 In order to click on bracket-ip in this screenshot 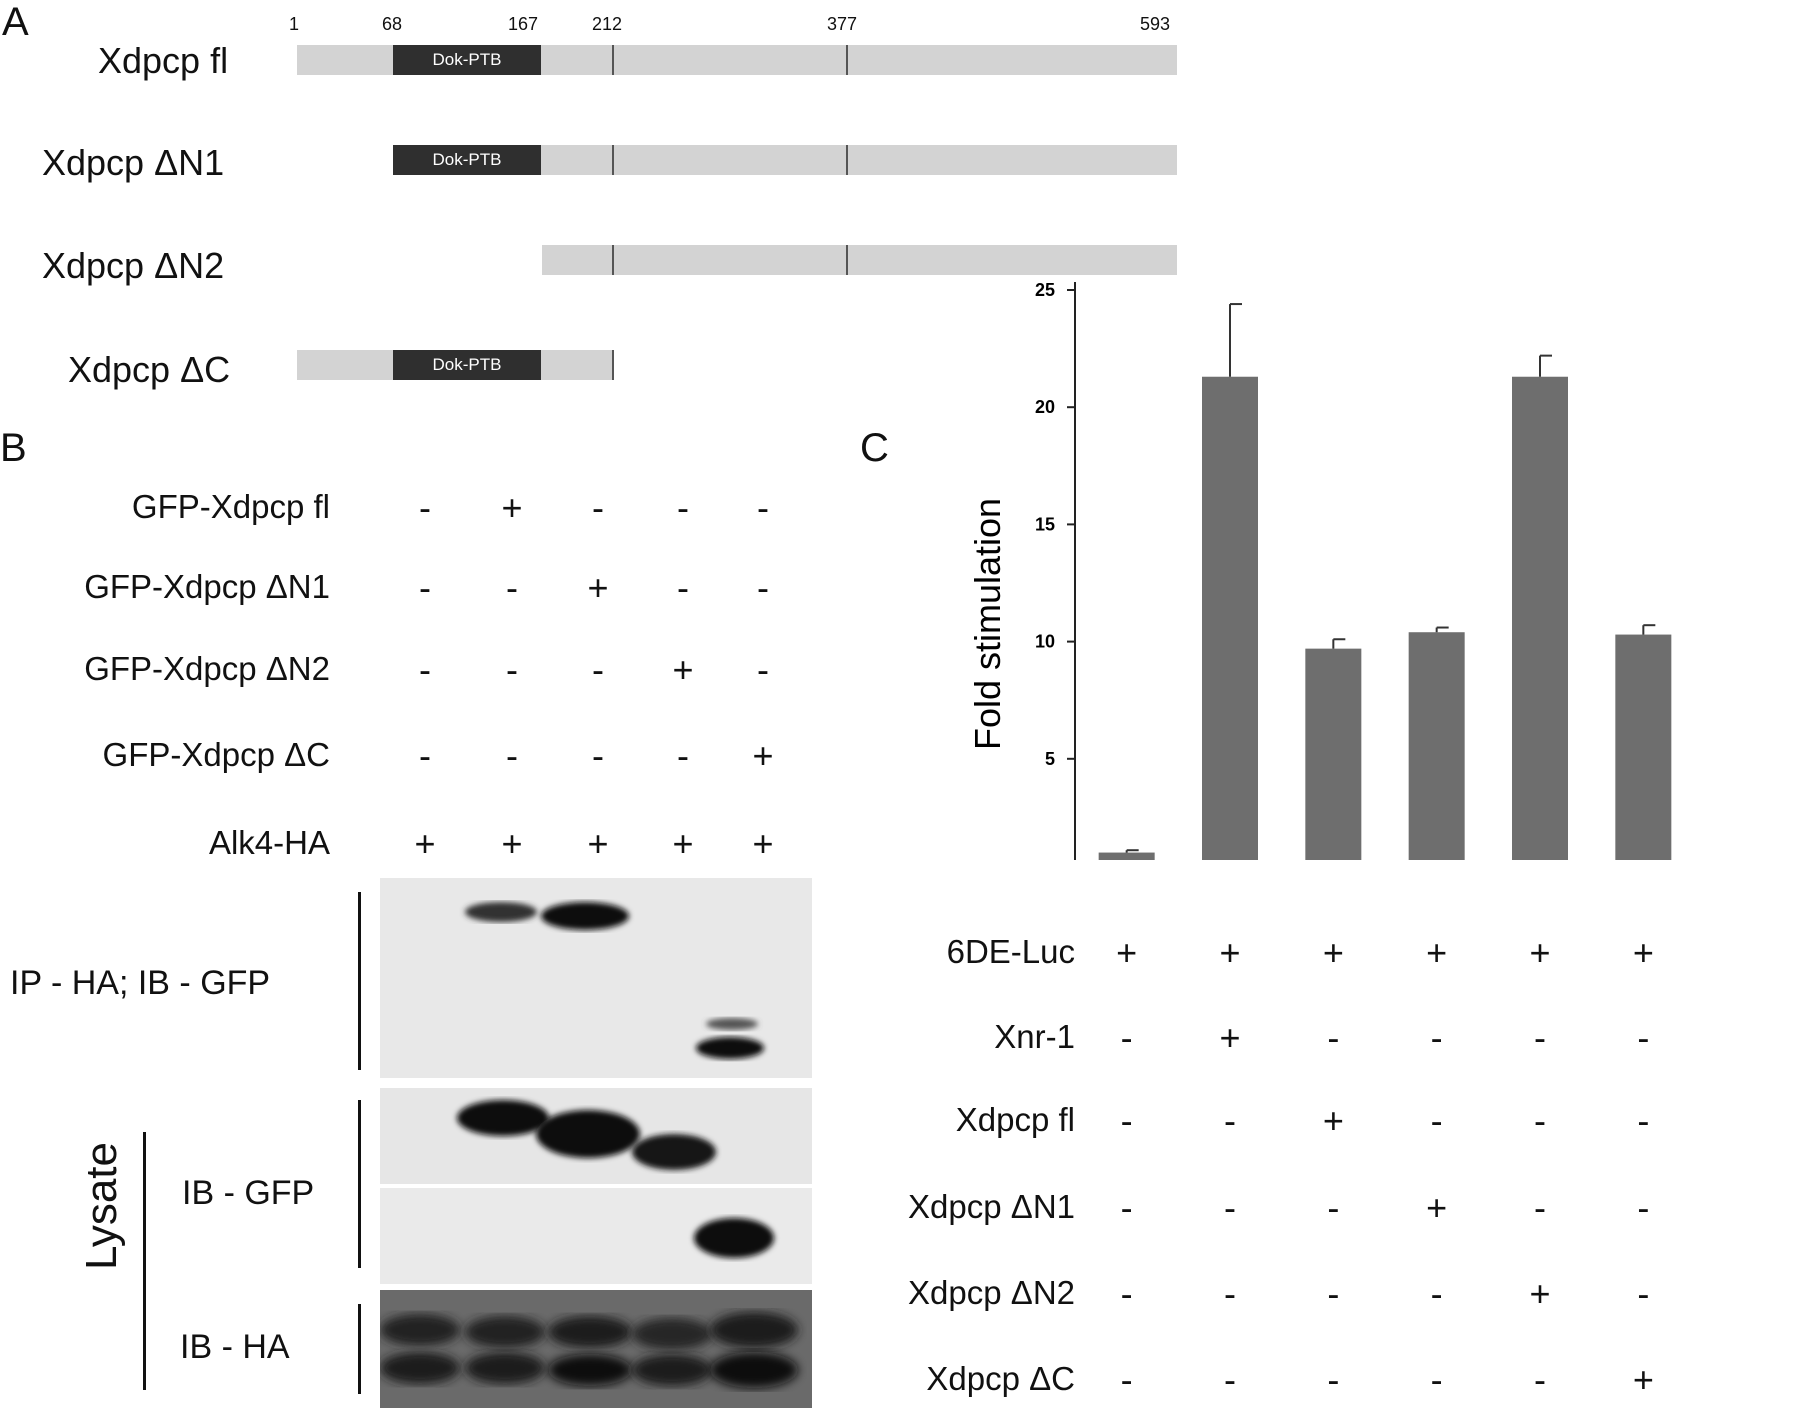, I will do `click(359, 981)`.